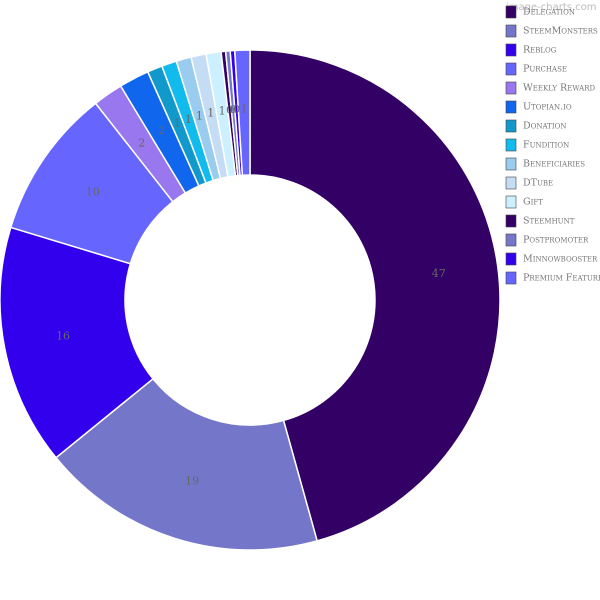 The image size is (600, 600). I want to click on slice-label-purchase: 10, so click(93, 191).